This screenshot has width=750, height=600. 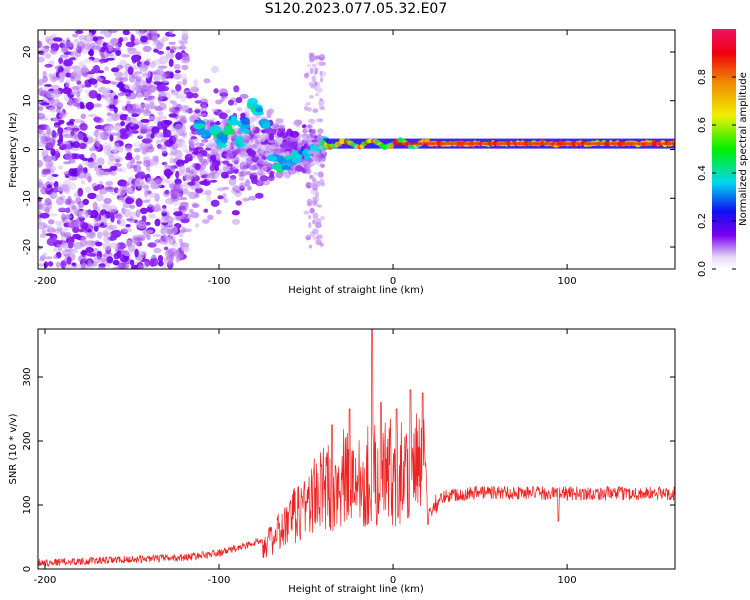 What do you see at coordinates (356, 290) in the screenshot?
I see `spectrogram-xlabel: Height of straight line (km)` at bounding box center [356, 290].